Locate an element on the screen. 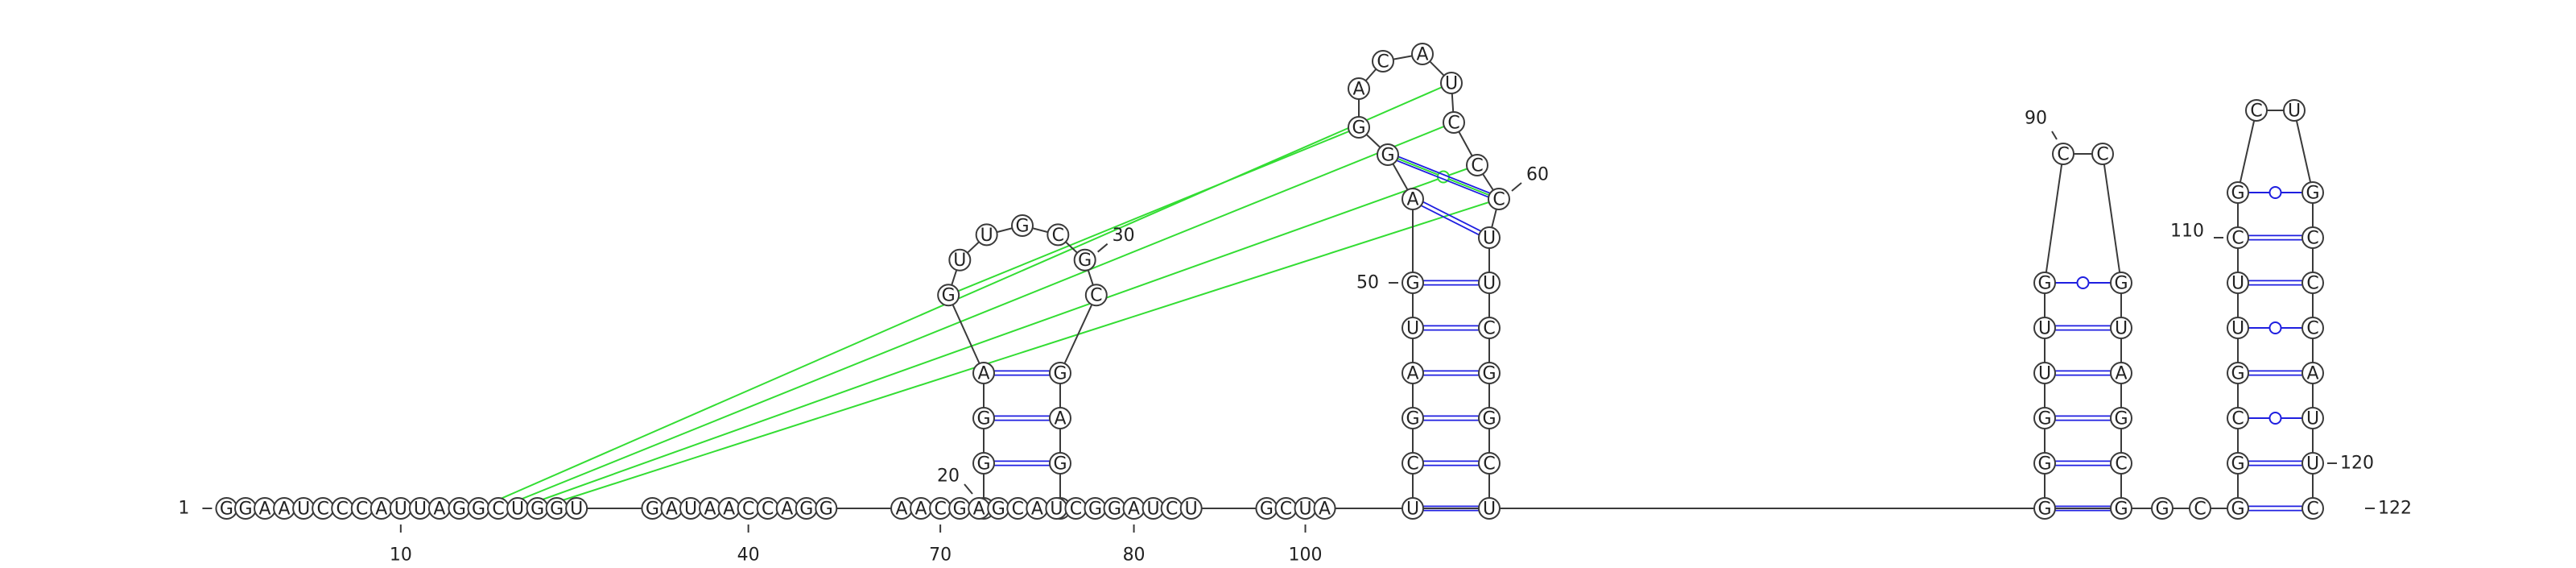 Image resolution: width=2576 pixels, height=568 pixels. position-label: 30 is located at coordinates (1124, 236).